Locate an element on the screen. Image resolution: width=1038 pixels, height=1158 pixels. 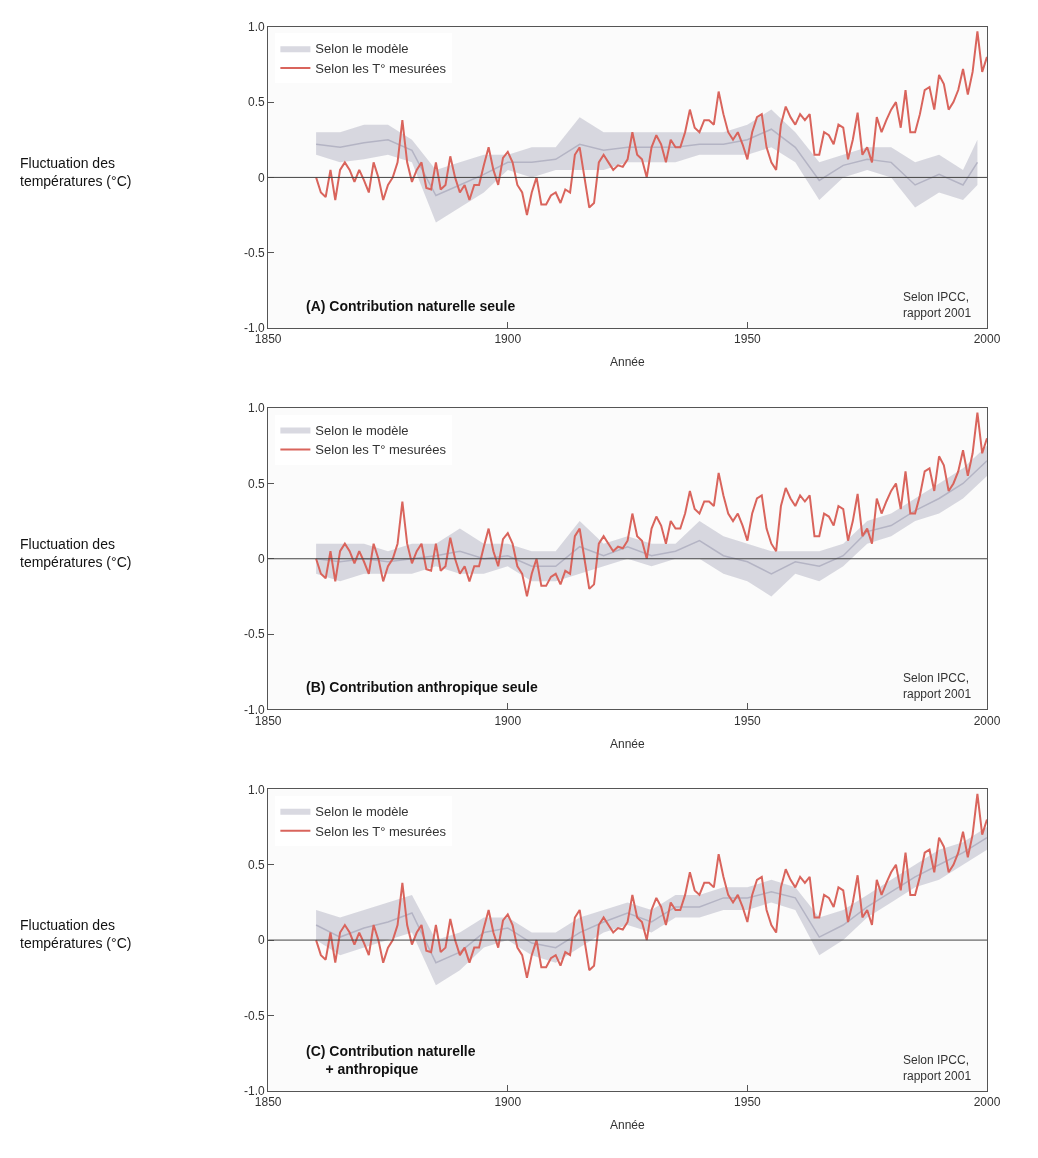
annotation: (C) Contribution naturelle + anthropique is located at coordinates (391, 1060).